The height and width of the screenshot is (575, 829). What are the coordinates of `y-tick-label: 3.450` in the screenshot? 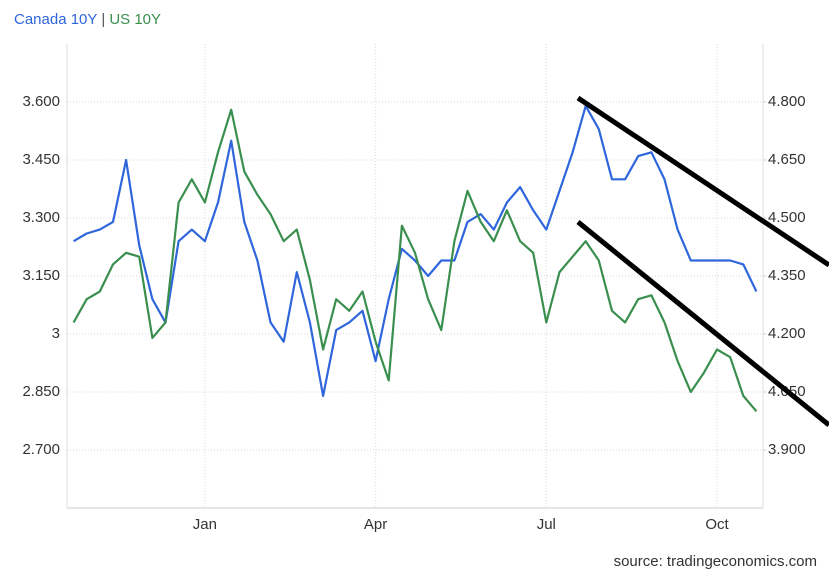 It's located at (41, 159).